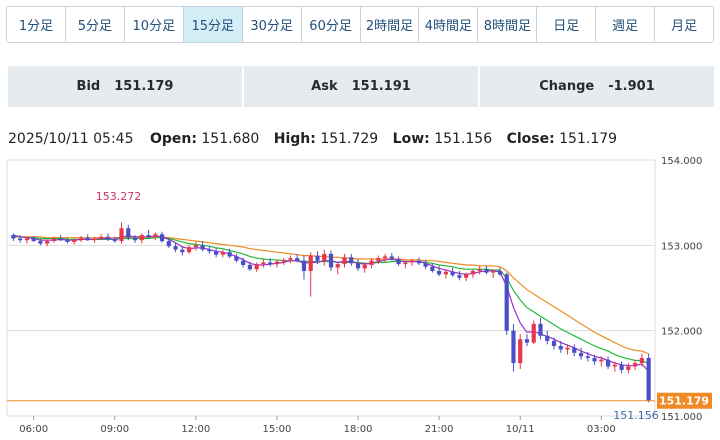  What do you see at coordinates (681, 246) in the screenshot?
I see `y-tick-label: 153.000` at bounding box center [681, 246].